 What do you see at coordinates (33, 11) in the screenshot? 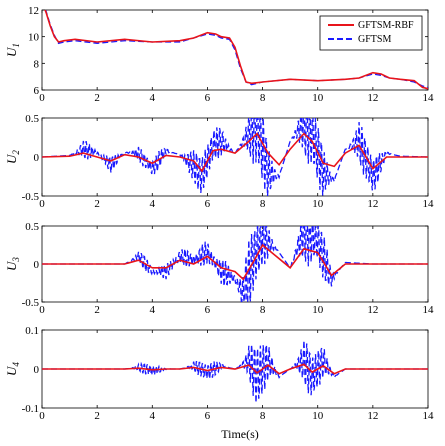
I see `y-tick-label: 12` at bounding box center [33, 11].